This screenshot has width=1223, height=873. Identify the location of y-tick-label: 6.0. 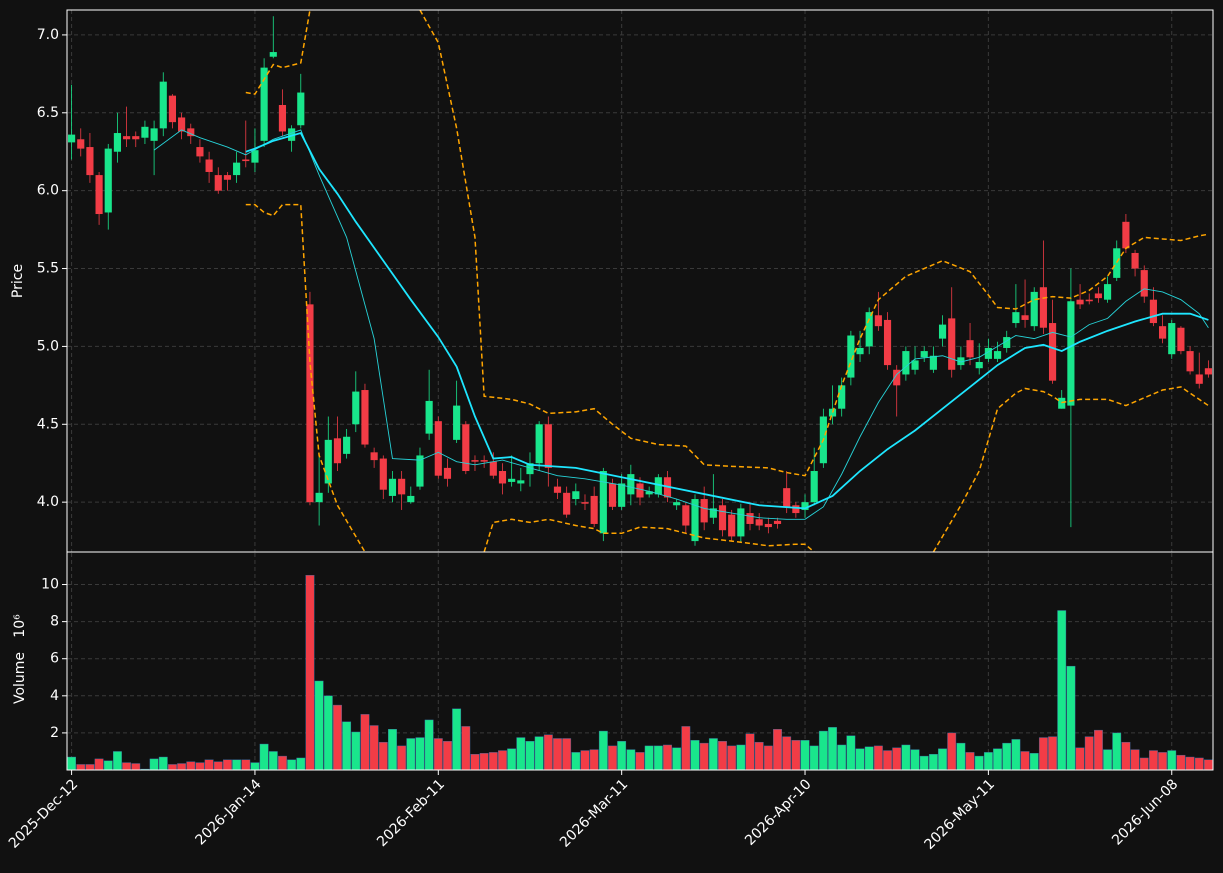
(48, 191).